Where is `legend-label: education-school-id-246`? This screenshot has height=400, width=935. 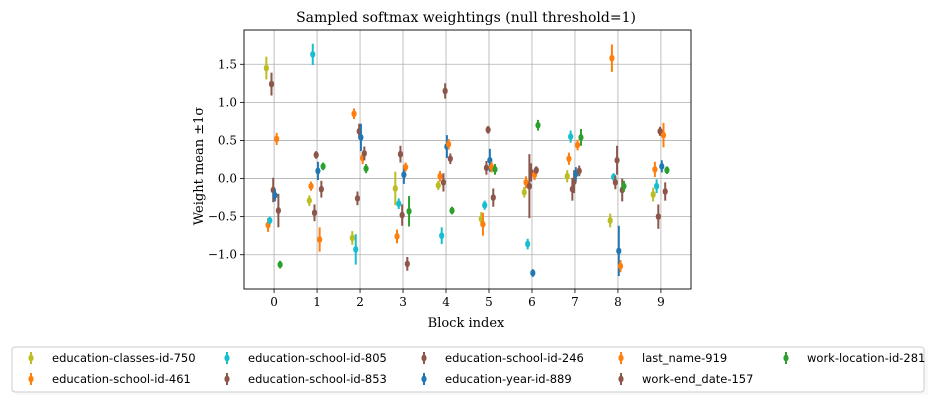 legend-label: education-school-id-246 is located at coordinates (514, 358).